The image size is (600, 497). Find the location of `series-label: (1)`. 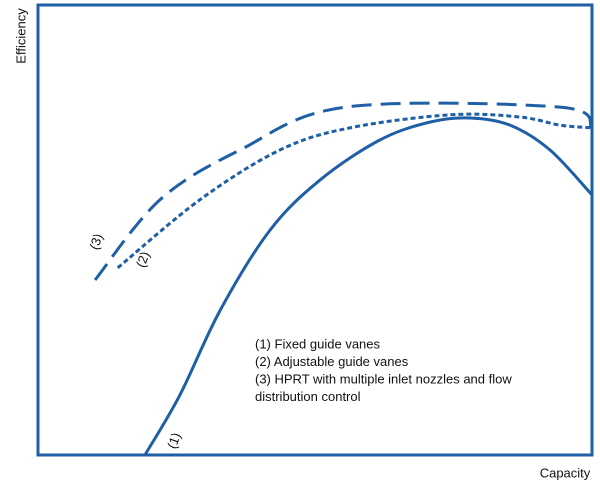

series-label: (1) is located at coordinates (174, 441).